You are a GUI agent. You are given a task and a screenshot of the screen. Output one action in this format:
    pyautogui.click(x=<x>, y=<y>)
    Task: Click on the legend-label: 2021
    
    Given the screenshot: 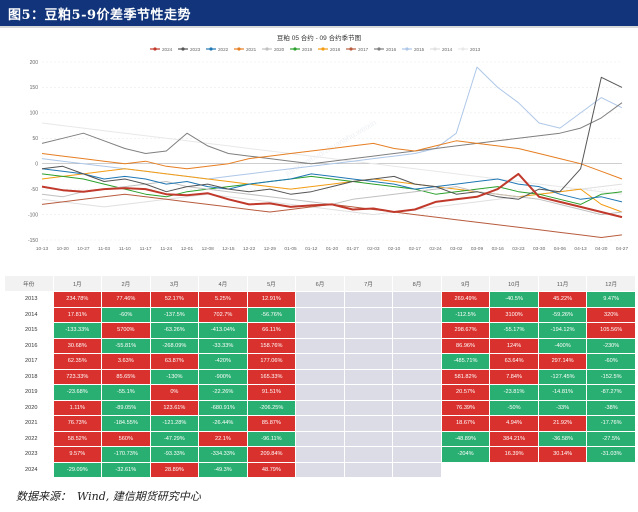 What is the action you would take?
    pyautogui.click(x=251, y=49)
    